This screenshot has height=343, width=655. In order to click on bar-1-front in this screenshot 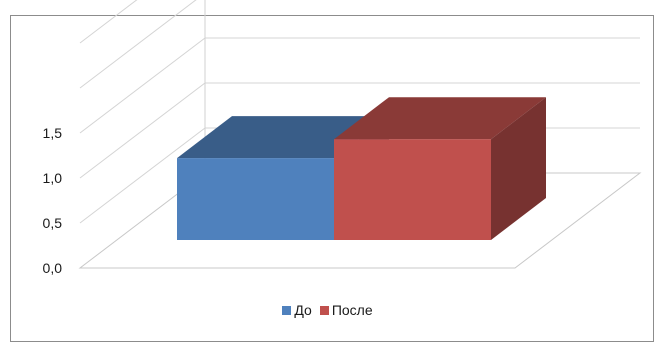, I will do `click(255, 199)`.